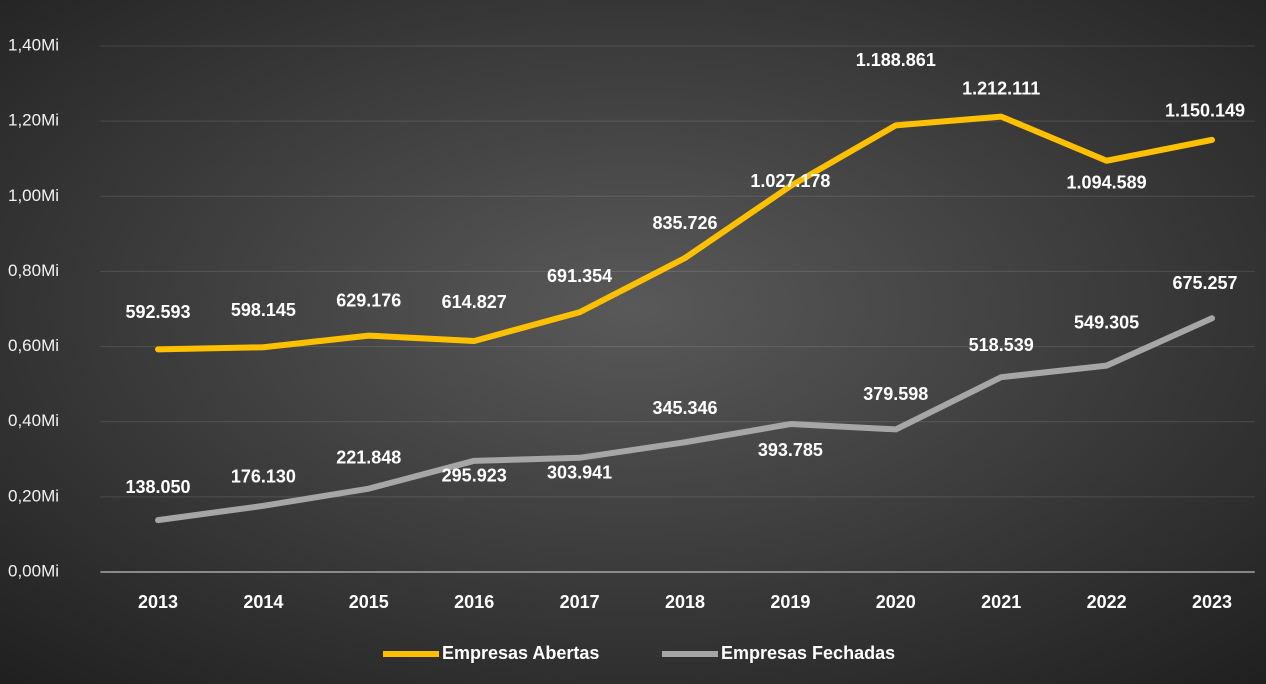 This screenshot has width=1266, height=684. Describe the element at coordinates (580, 602) in the screenshot. I see `x-tick-label: 2017` at that location.